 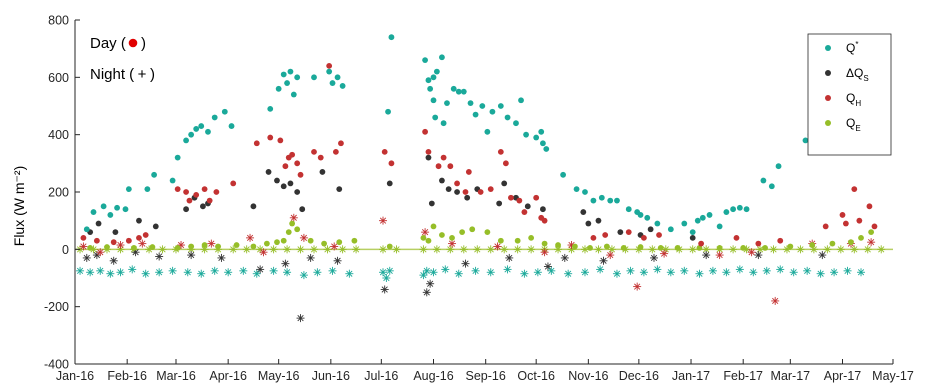 What do you see at coordinates (743, 376) in the screenshot?
I see `x-tick-label: Feb-17` at bounding box center [743, 376].